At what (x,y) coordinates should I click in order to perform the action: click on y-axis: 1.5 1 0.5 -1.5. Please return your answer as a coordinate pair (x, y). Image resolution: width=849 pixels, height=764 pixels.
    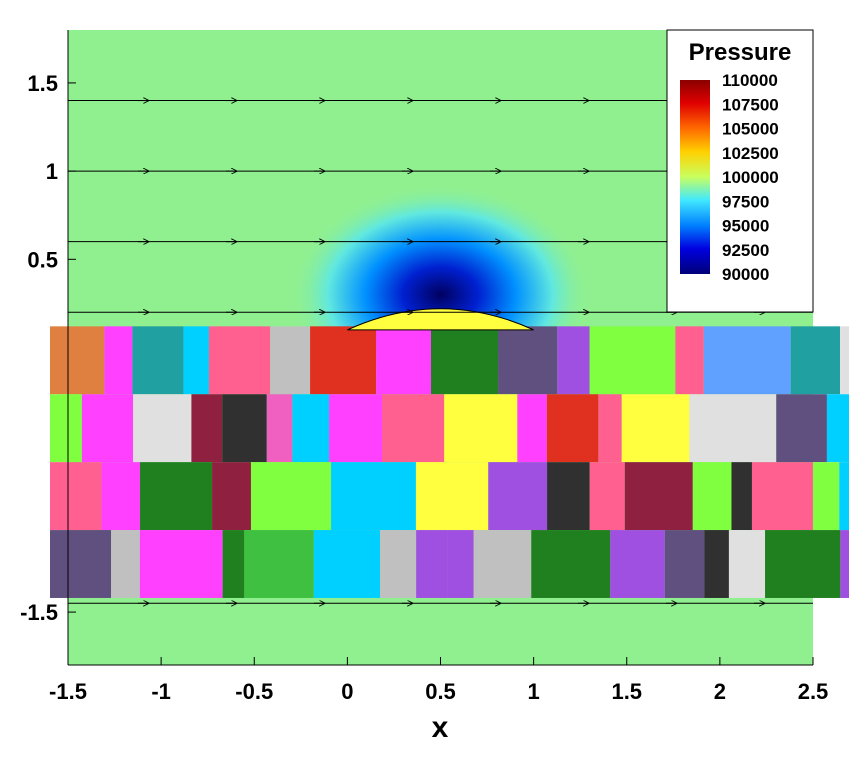
    Looking at the image, I should click on (48, 347).